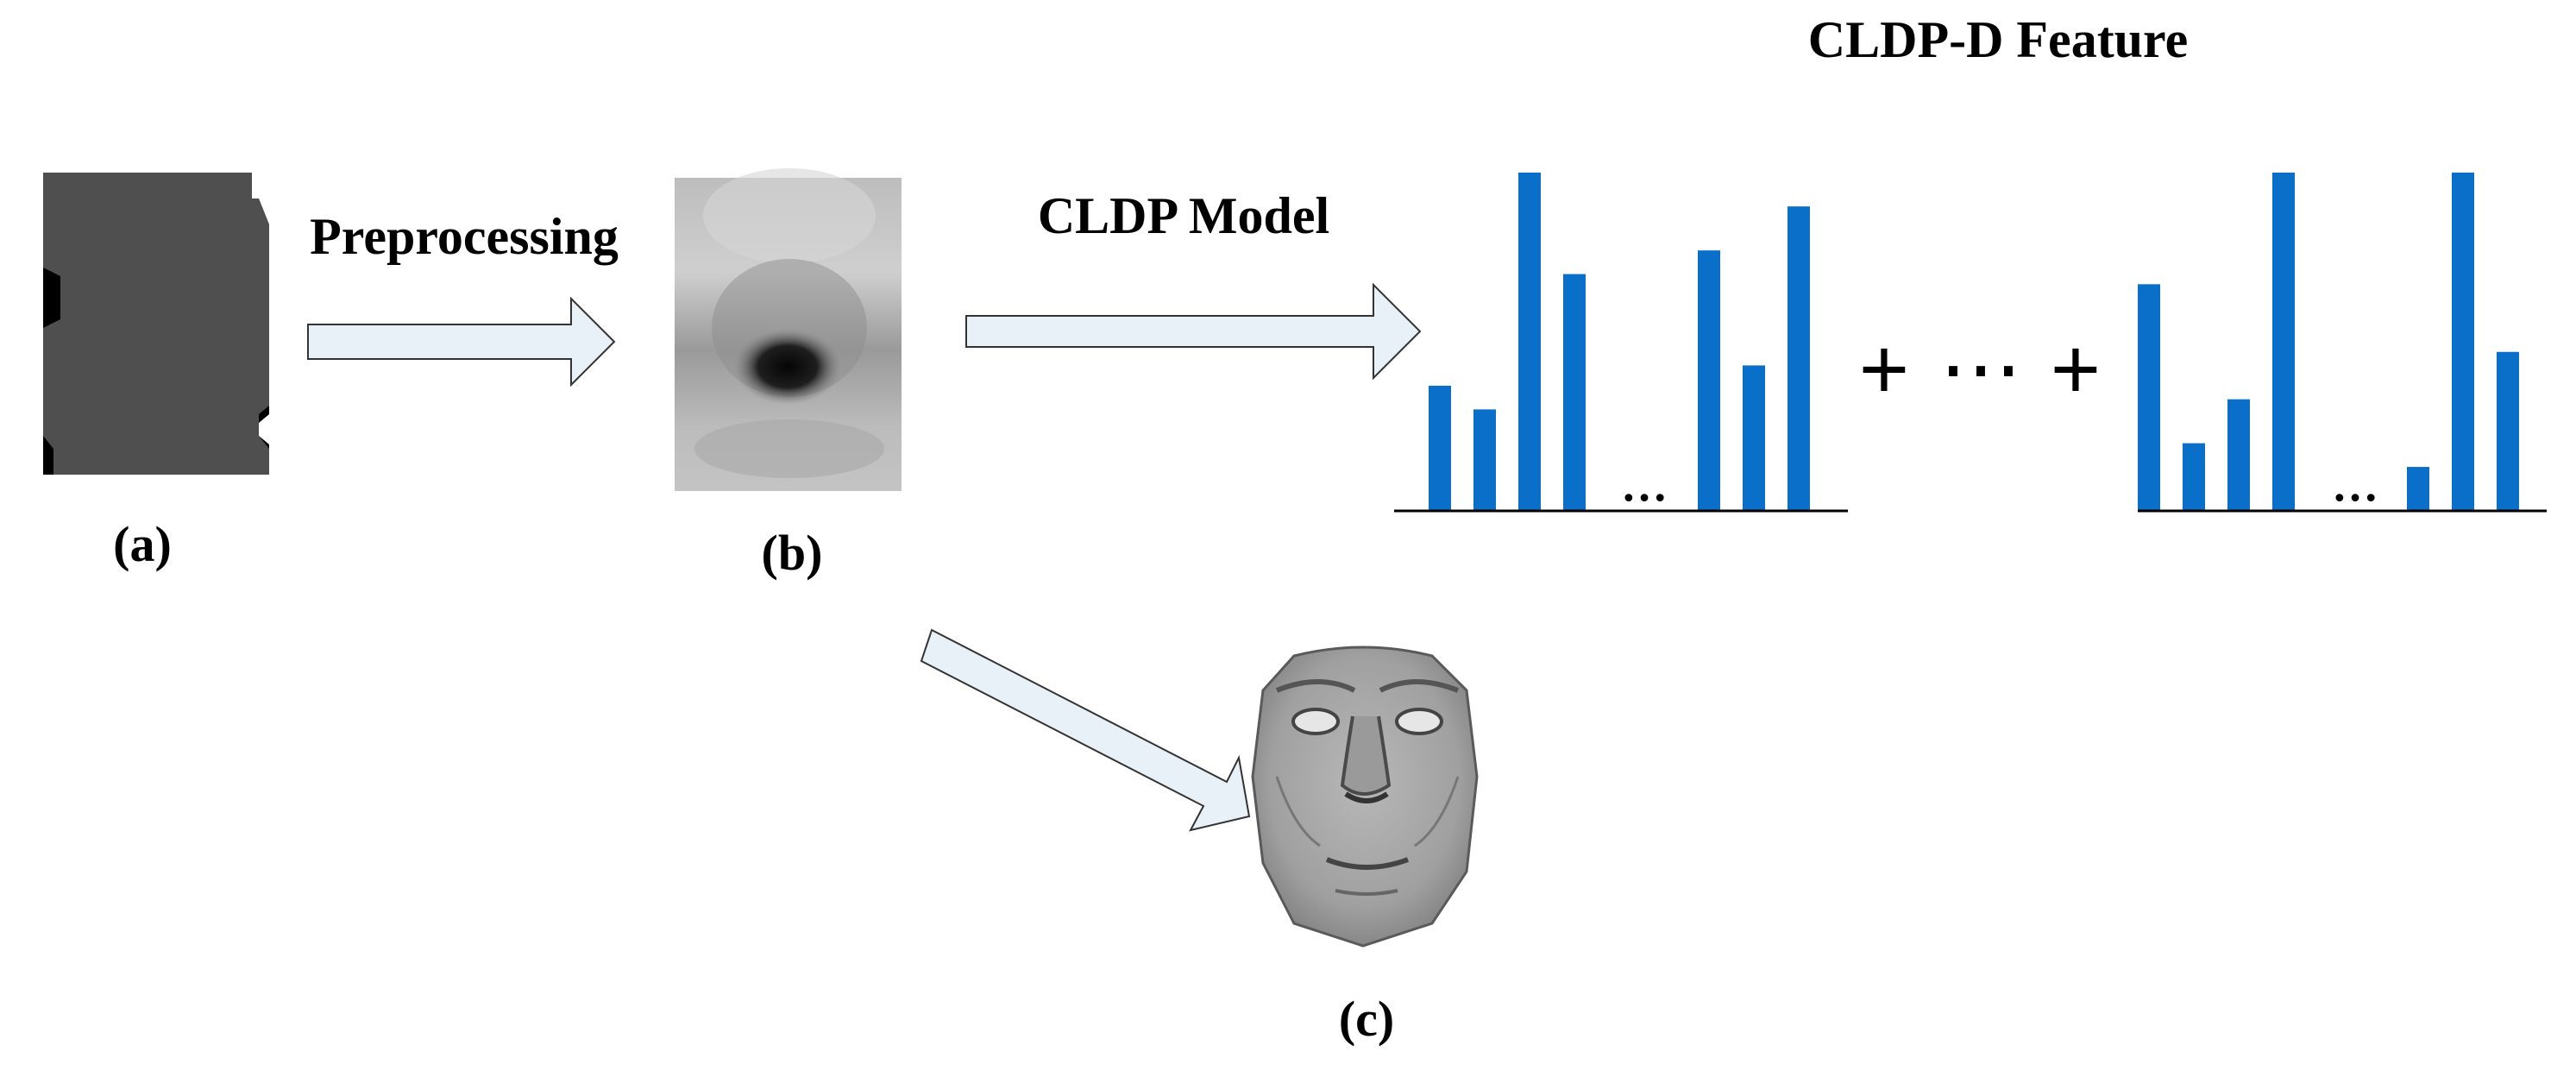 The width and height of the screenshot is (2576, 1077). Describe the element at coordinates (2076, 370) in the screenshot. I see `plus-sign-right: +` at that location.